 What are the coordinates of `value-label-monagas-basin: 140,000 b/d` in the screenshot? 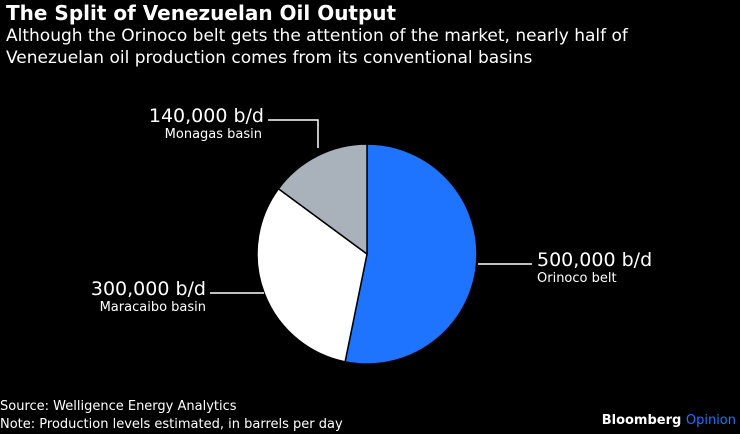 It's located at (206, 116).